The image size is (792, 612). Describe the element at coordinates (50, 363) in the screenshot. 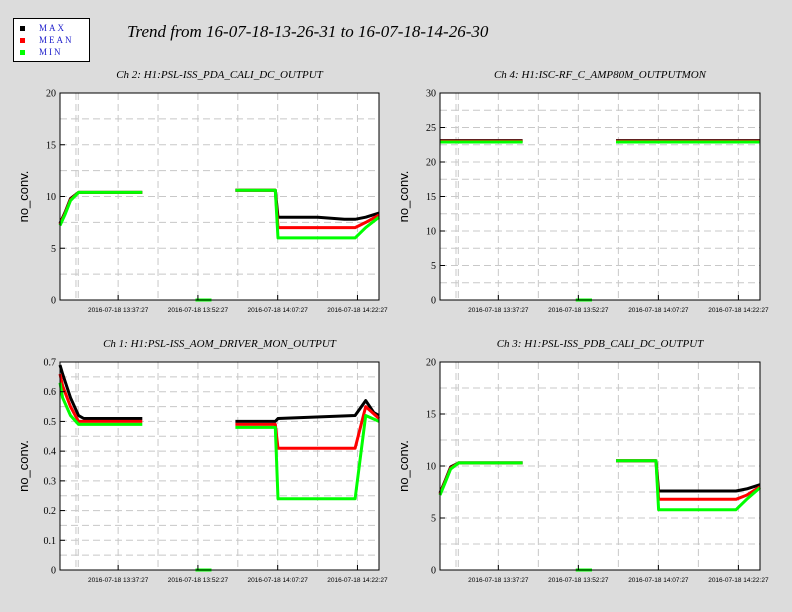

I see `y-tick-label: 0.7` at that location.